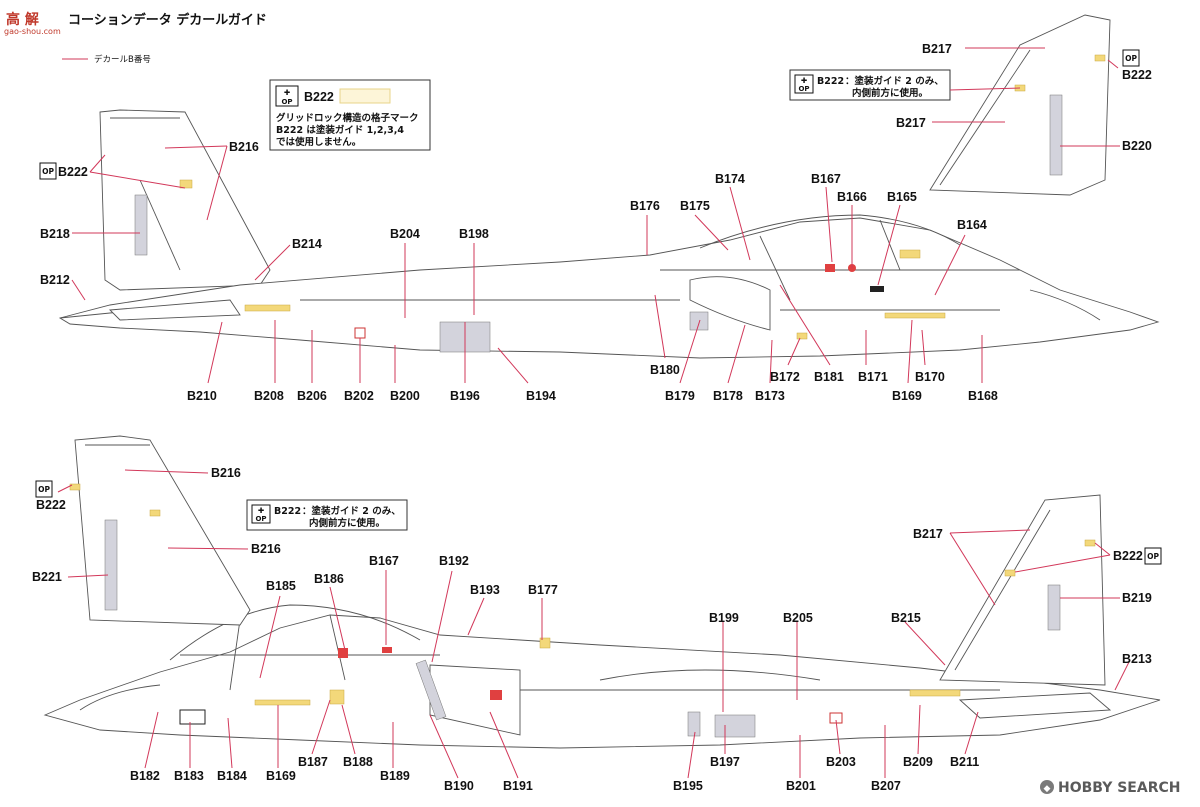 Image resolution: width=1200 pixels, height=807 pixels. What do you see at coordinates (351, 511) in the screenshot?
I see `note3-line1: ：塗装ガイド 2 のみ、` at bounding box center [351, 511].